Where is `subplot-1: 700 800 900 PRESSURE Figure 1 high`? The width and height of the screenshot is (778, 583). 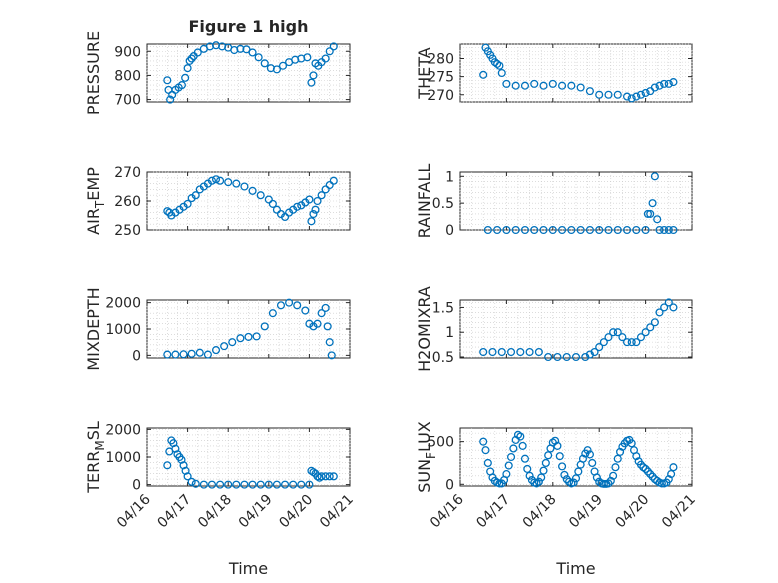
subplot-1: 700 800 900 PRESSURE Figure 1 high is located at coordinates (217, 66).